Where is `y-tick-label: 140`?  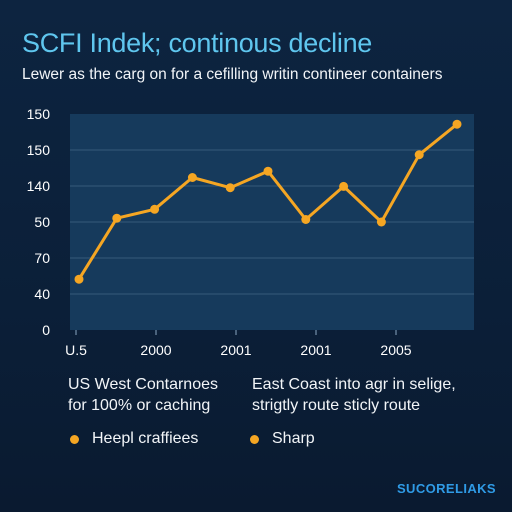
y-tick-label: 140 is located at coordinates (39, 186).